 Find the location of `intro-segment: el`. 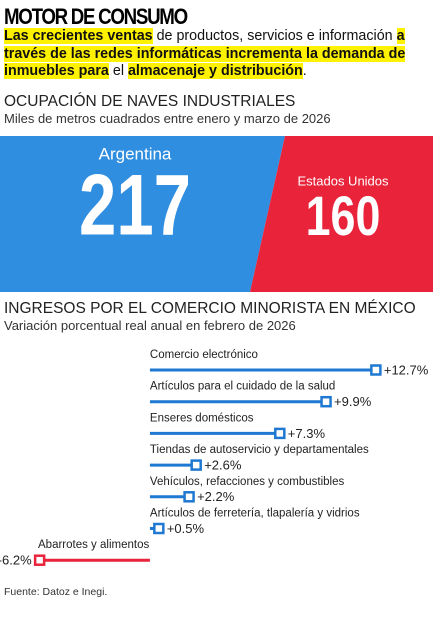

intro-segment: el is located at coordinates (118, 71).